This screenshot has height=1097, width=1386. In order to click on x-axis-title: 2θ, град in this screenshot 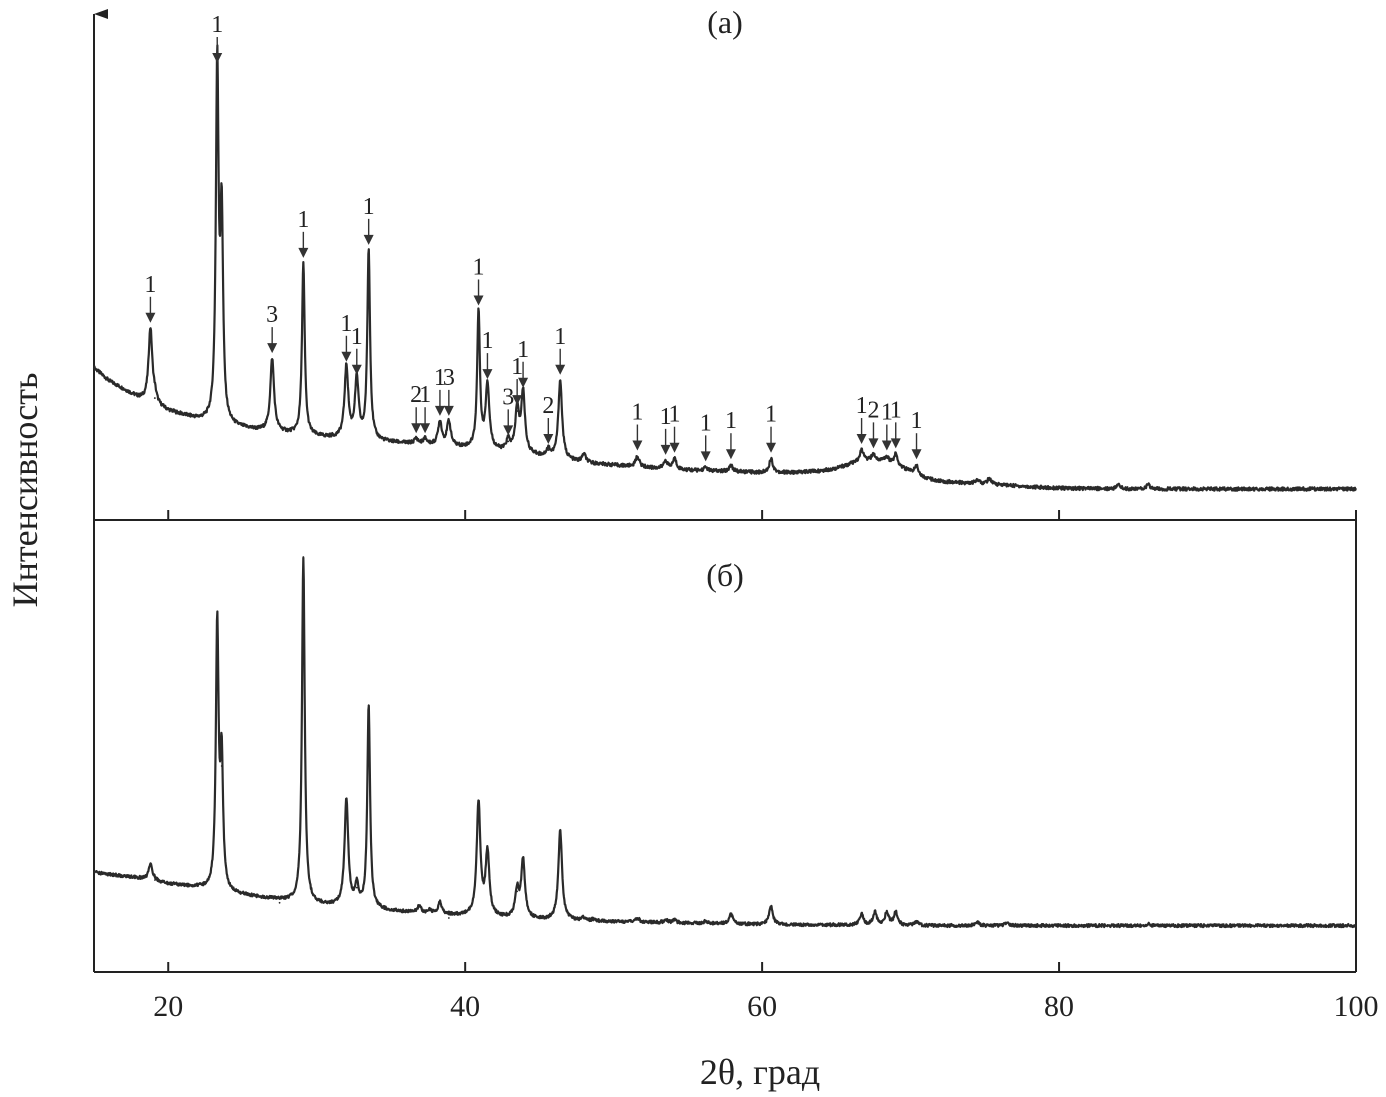, I will do `click(760, 1072)`.